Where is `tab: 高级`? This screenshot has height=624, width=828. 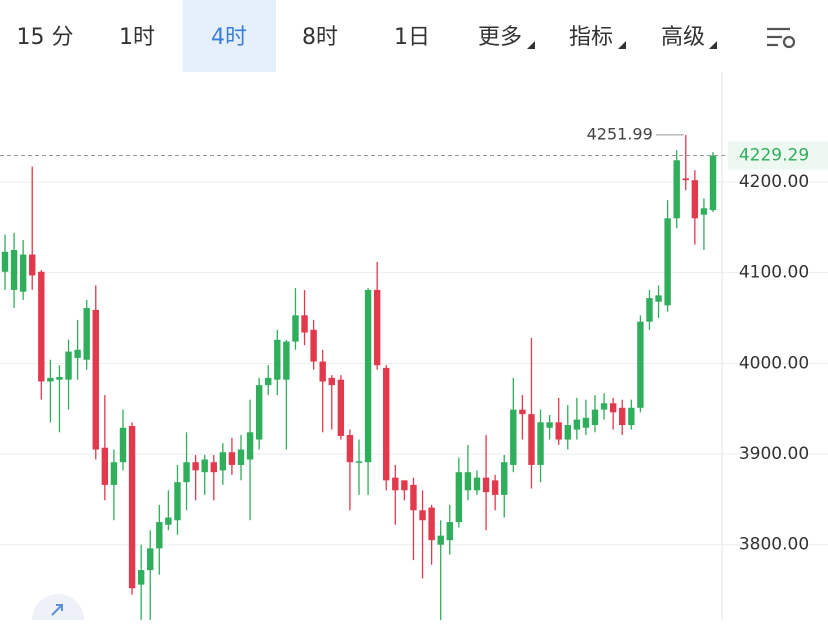
tab: 高级 is located at coordinates (683, 37).